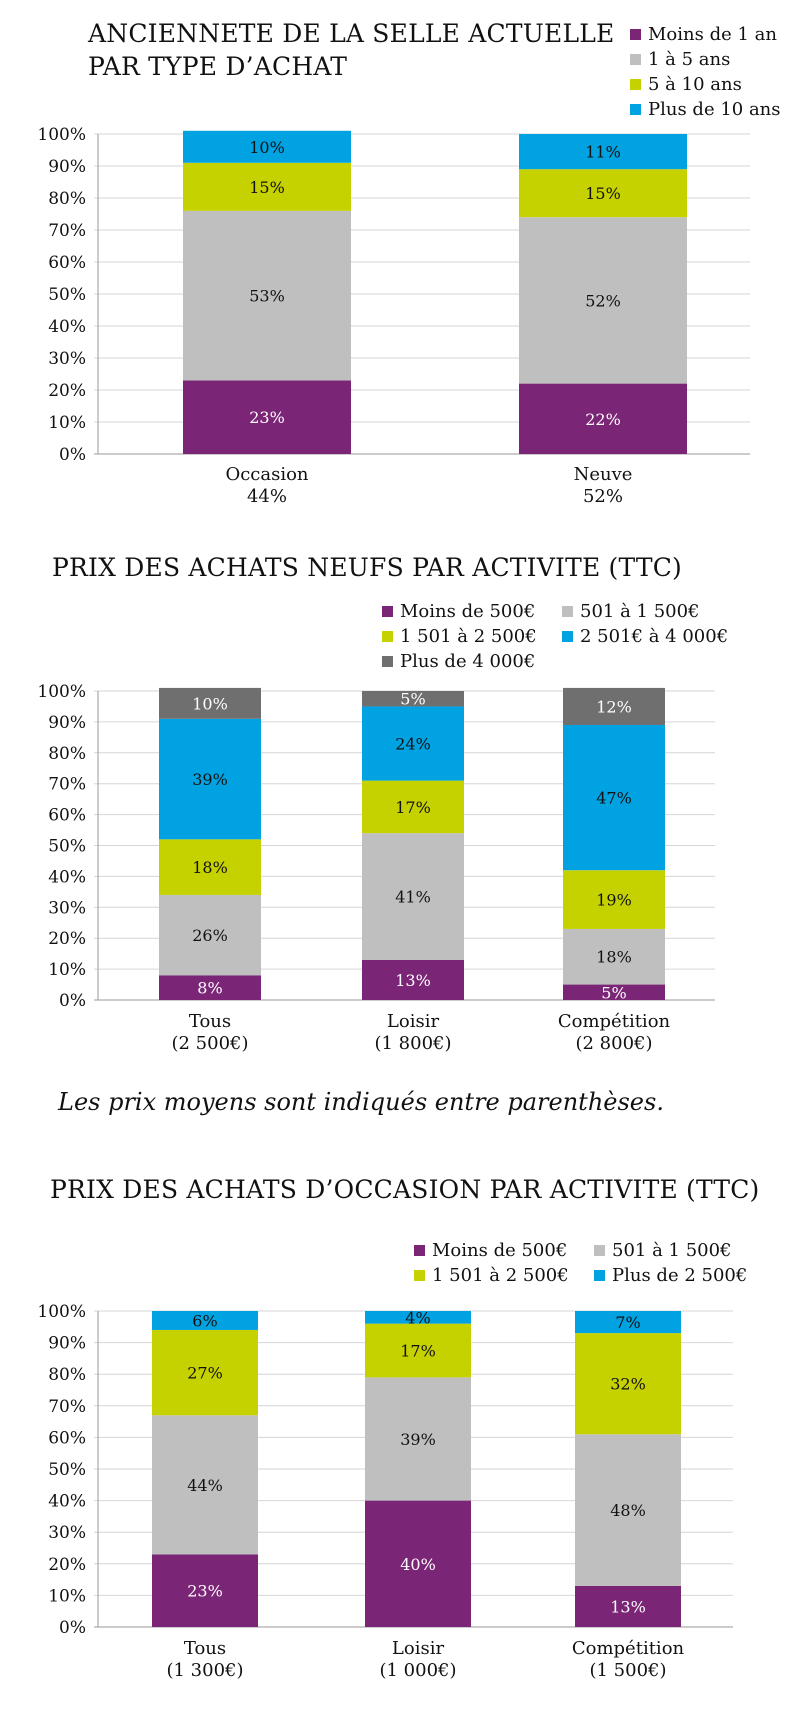 This screenshot has width=800, height=1727. I want to click on y-tick-label: 80%, so click(67, 199).